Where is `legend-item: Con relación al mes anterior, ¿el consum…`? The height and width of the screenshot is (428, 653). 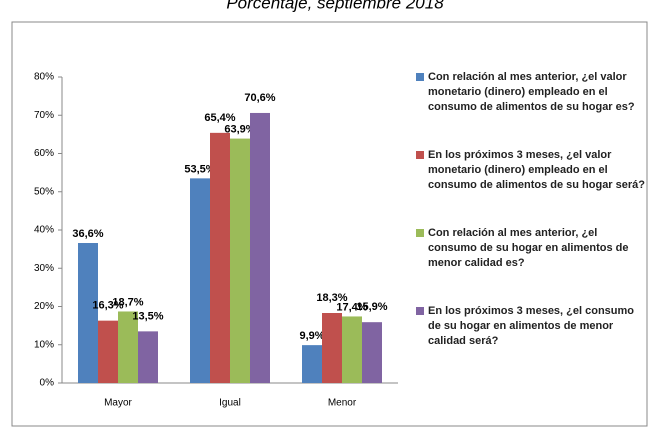 legend-item: Con relación al mes anterior, ¿el consum… is located at coordinates (532, 248).